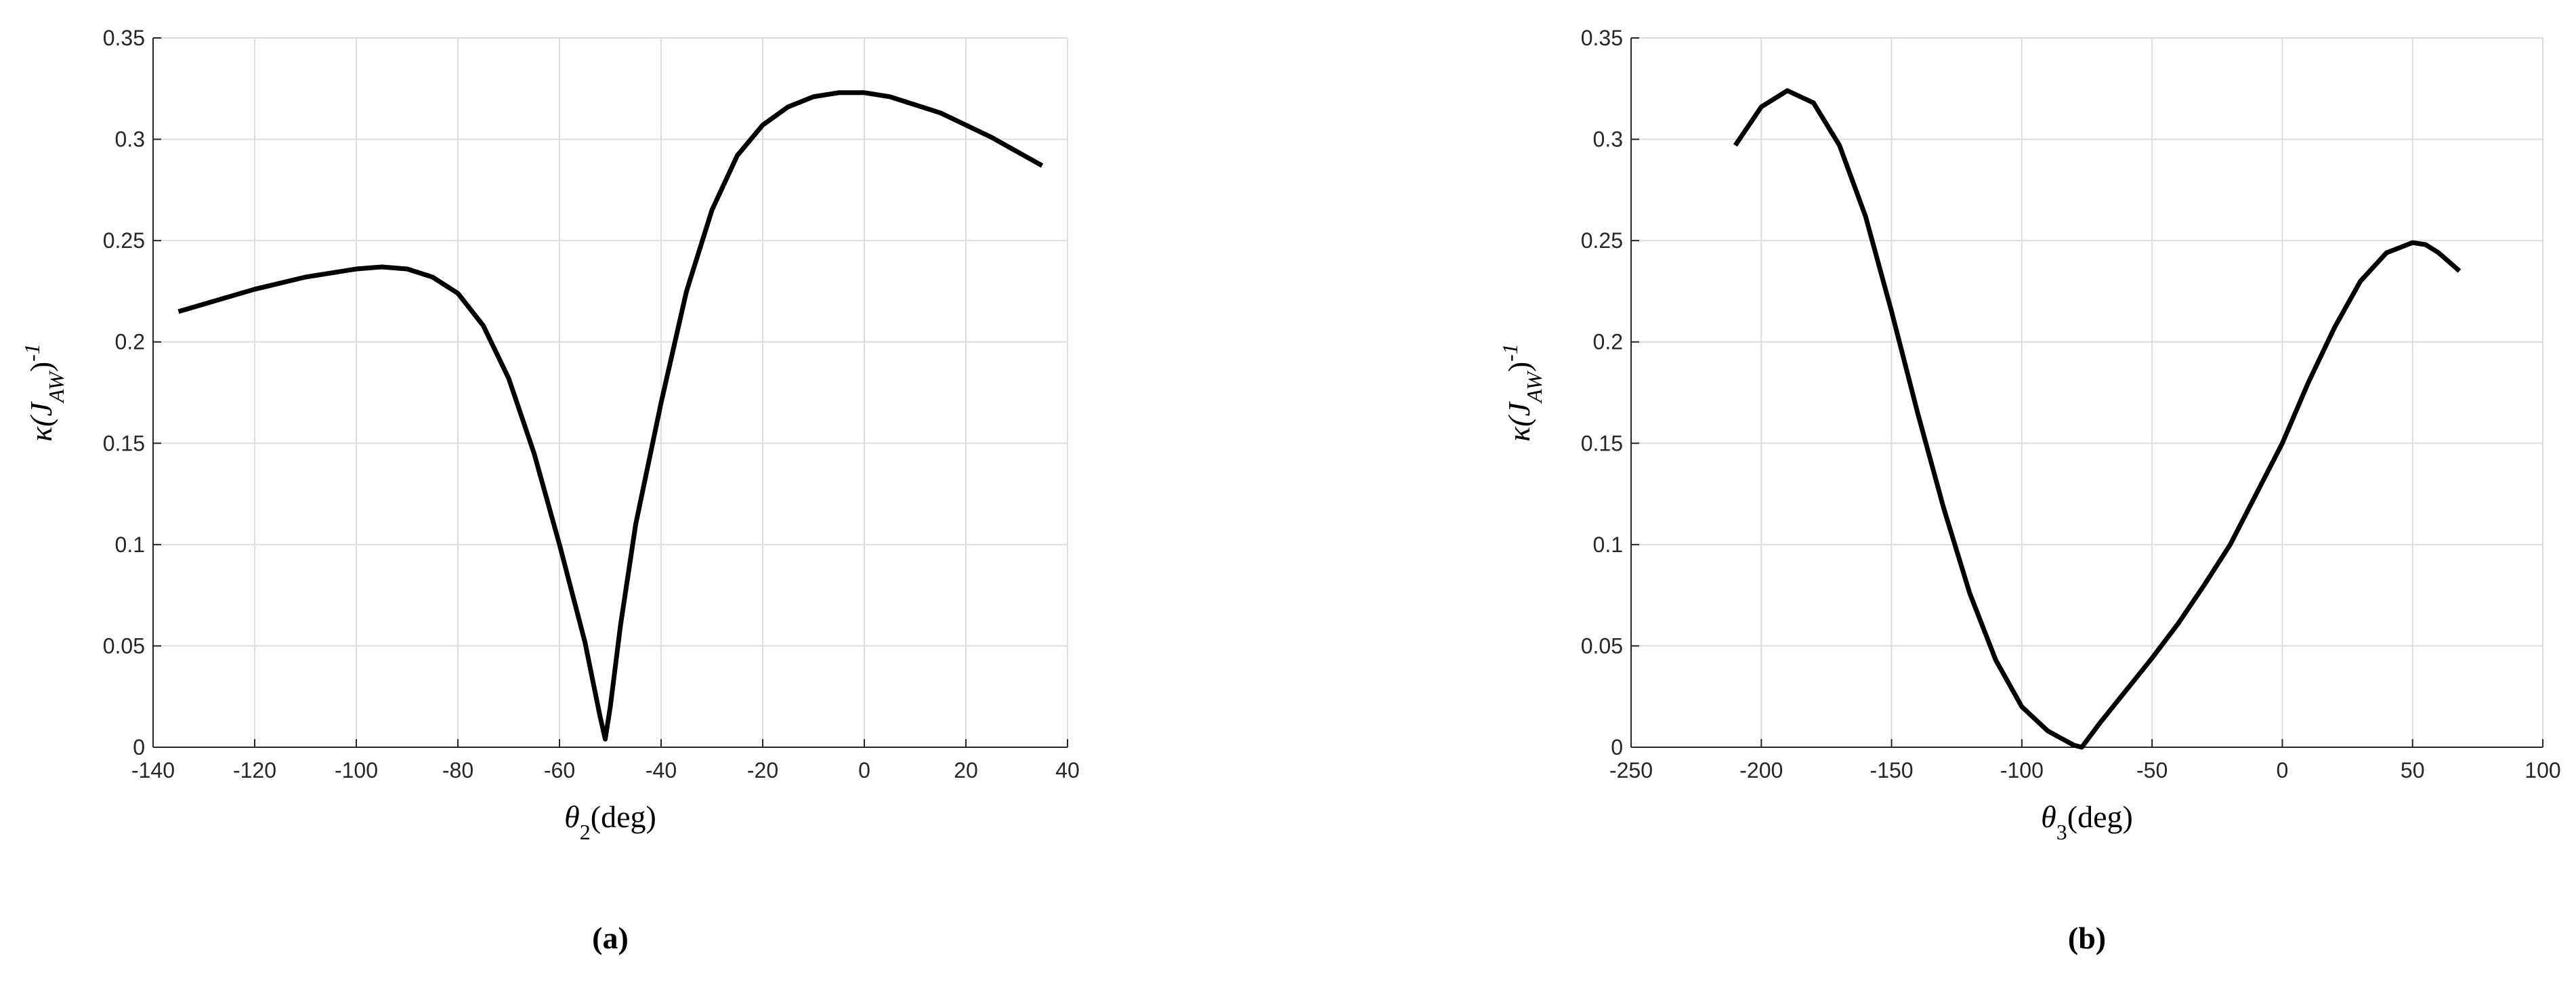  I want to click on x-tick-label: 50, so click(2413, 770).